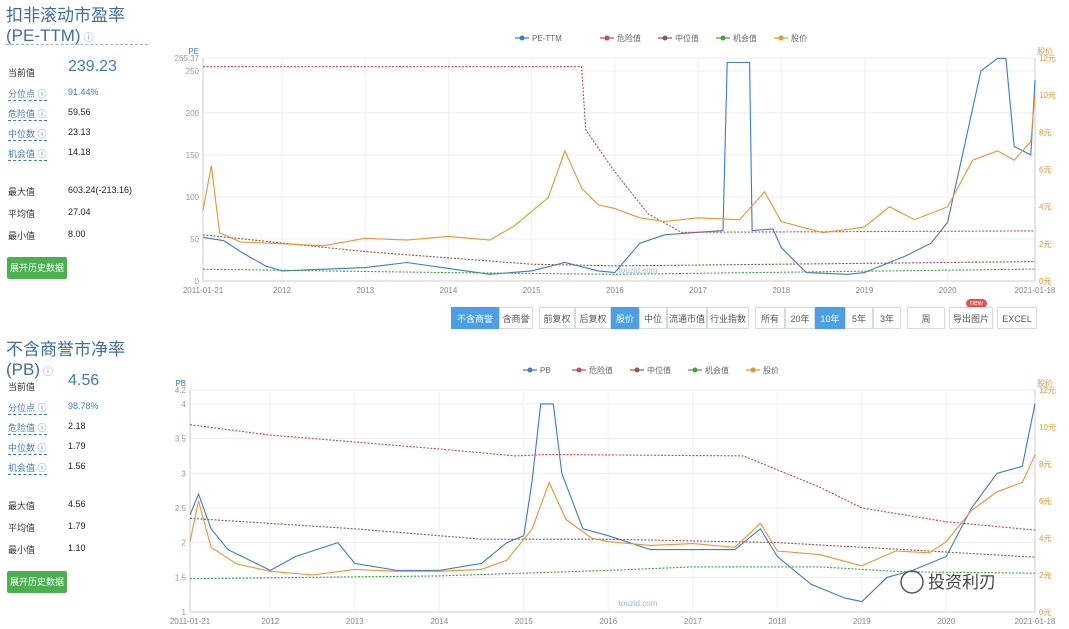  Describe the element at coordinates (971, 318) in the screenshot. I see `toolbar-button: 导出图片` at that location.